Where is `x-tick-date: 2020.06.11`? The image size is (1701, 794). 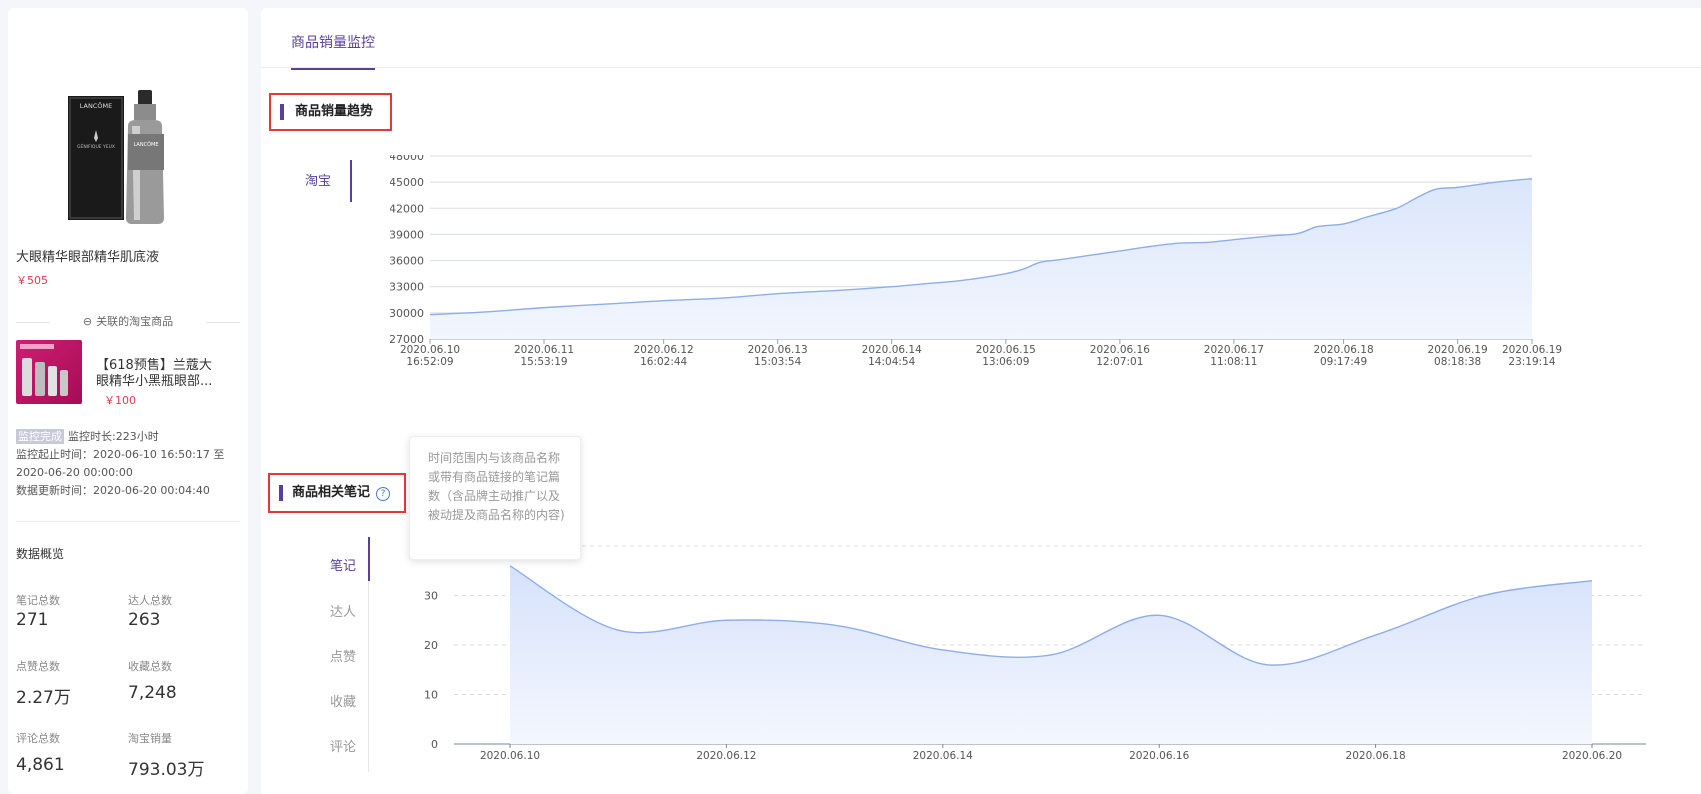
x-tick-date: 2020.06.11 is located at coordinates (544, 350).